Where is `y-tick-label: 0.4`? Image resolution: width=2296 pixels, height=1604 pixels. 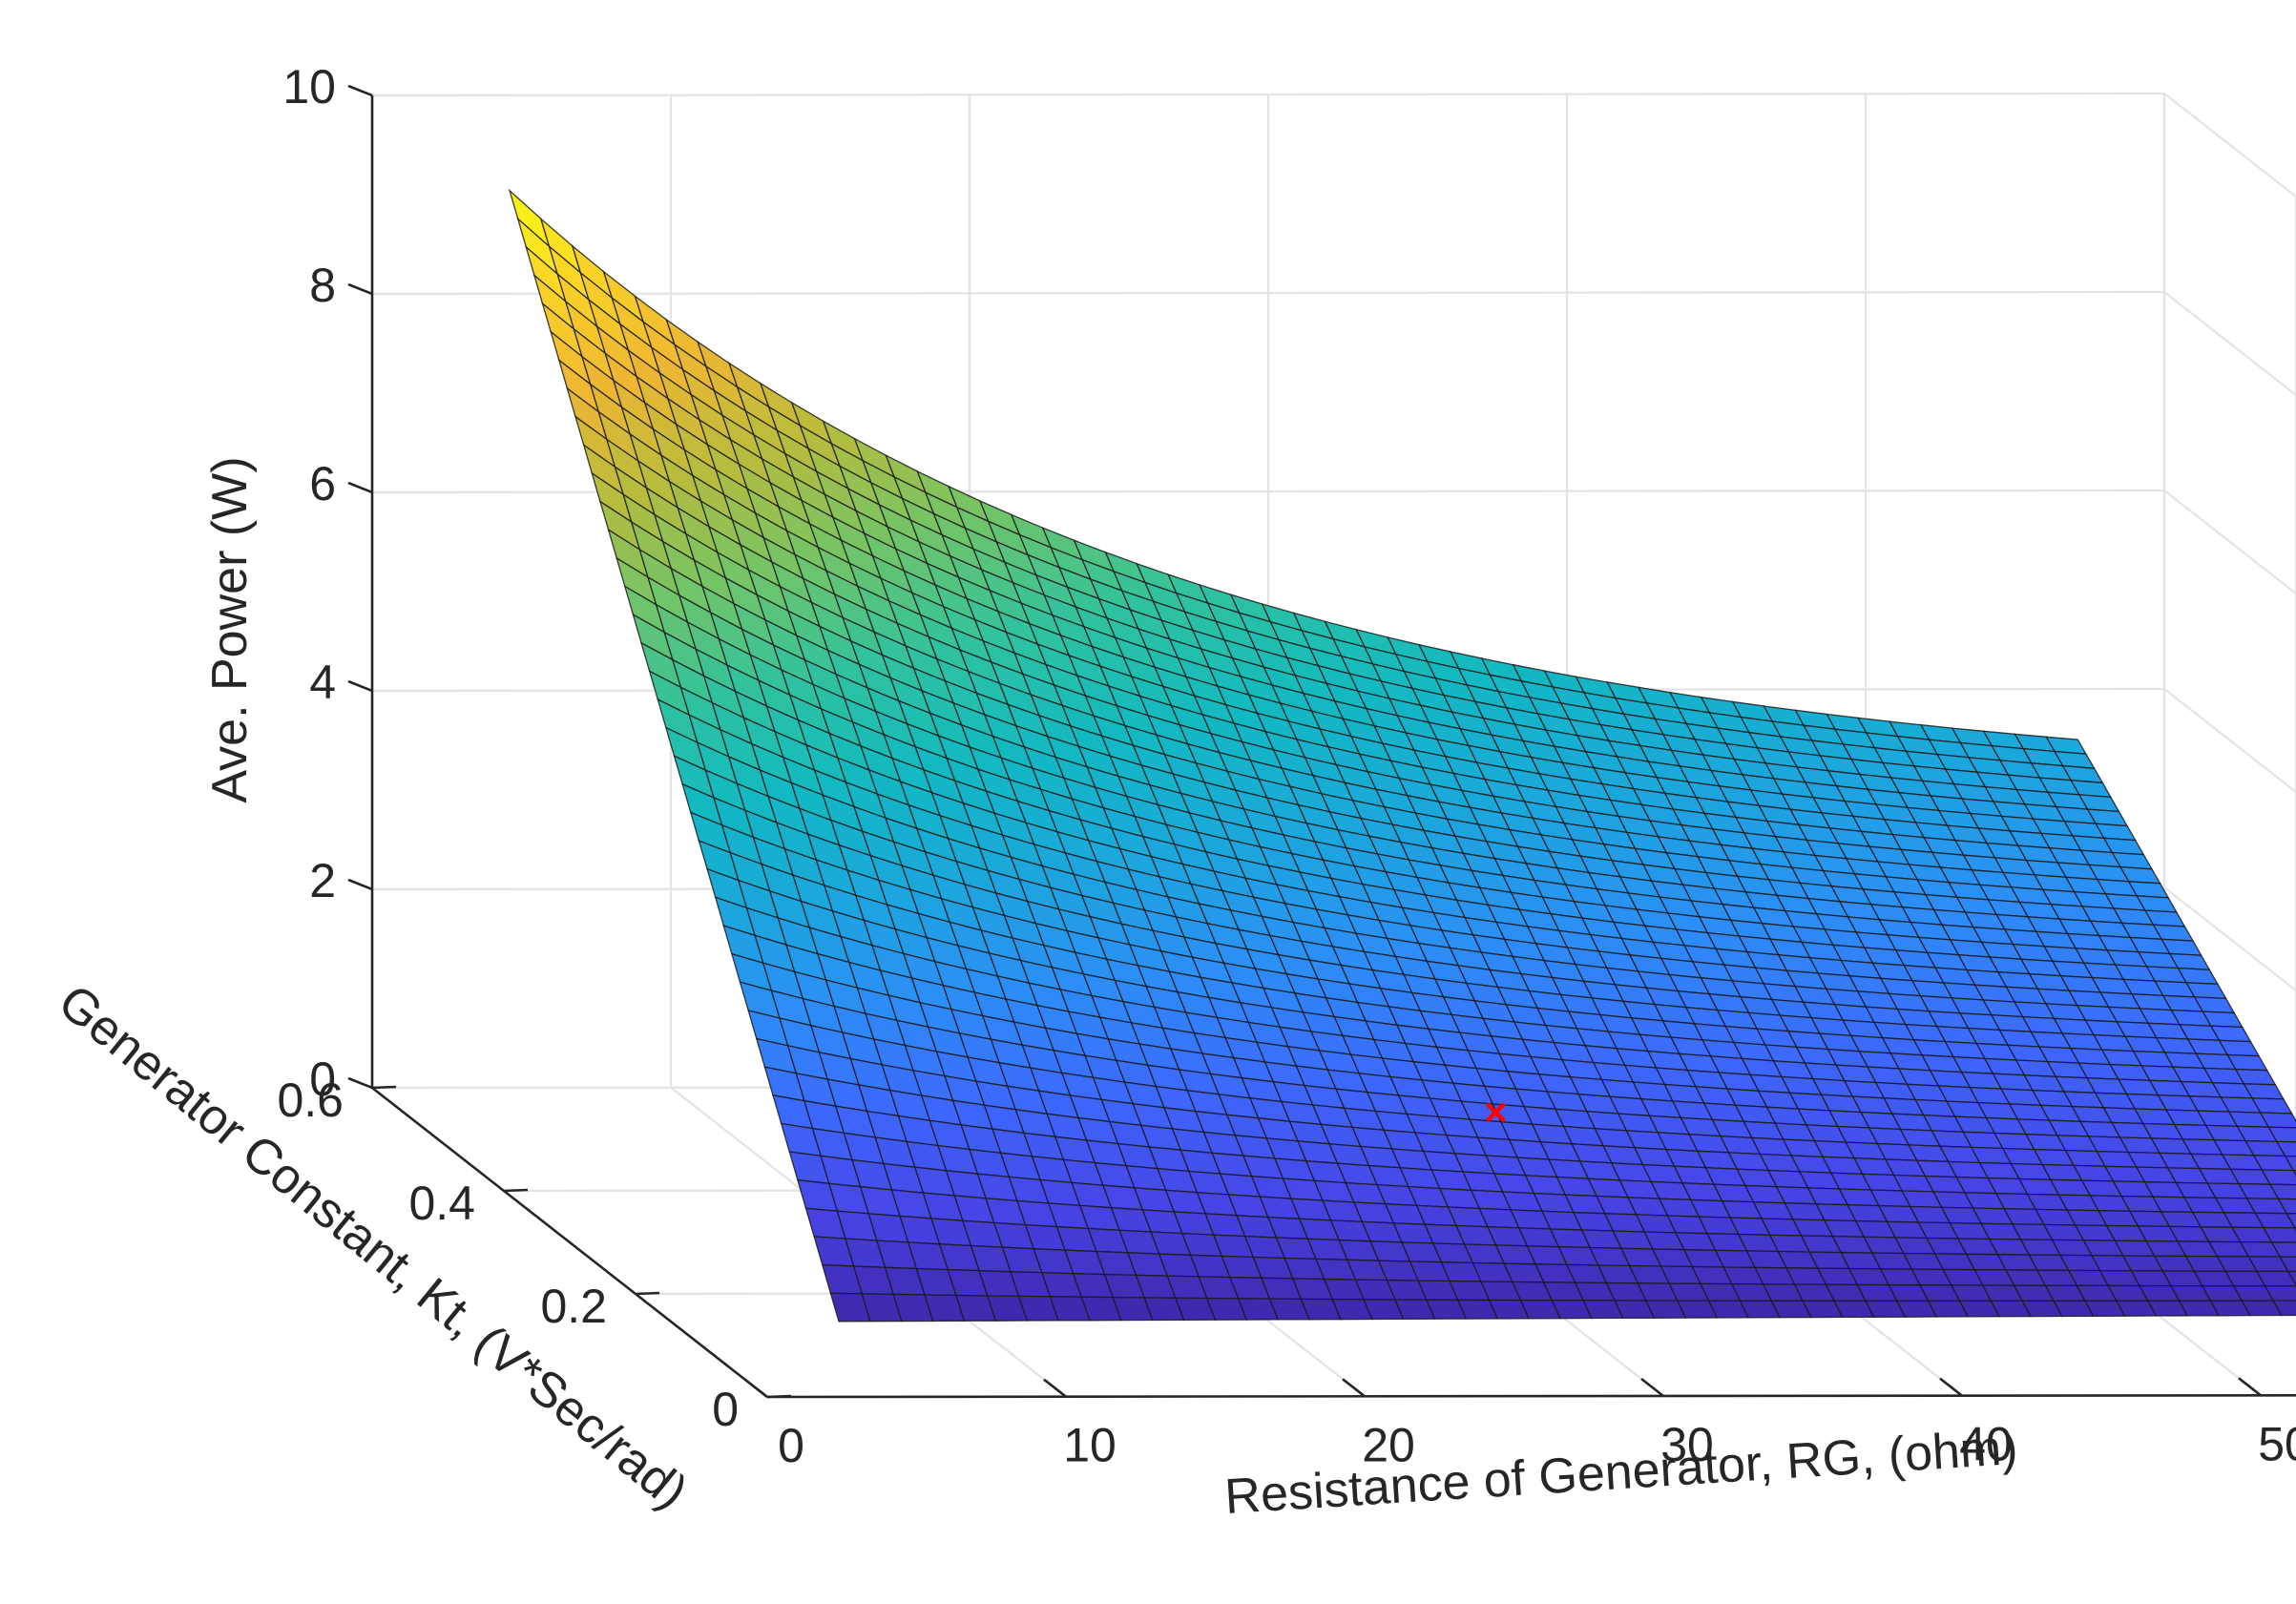
y-tick-label: 0.4 is located at coordinates (442, 1203).